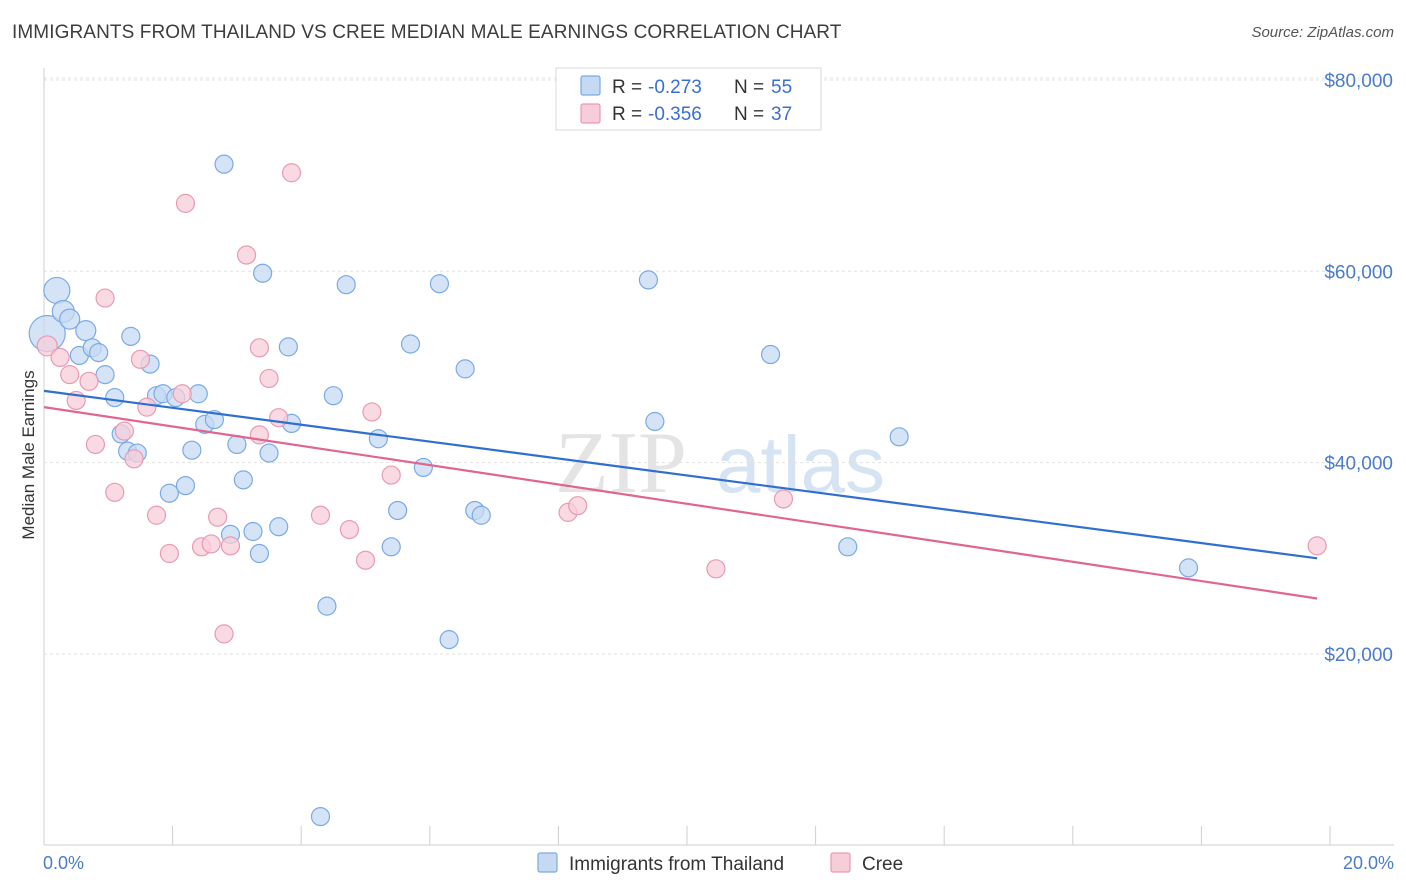 The image size is (1406, 892). What do you see at coordinates (840, 862) in the screenshot?
I see `bottom-legend-swatch-cree` at bounding box center [840, 862].